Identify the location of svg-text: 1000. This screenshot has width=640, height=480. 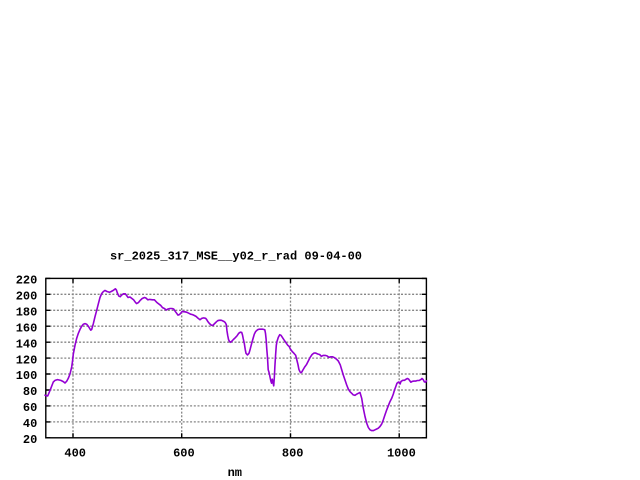
(401, 454).